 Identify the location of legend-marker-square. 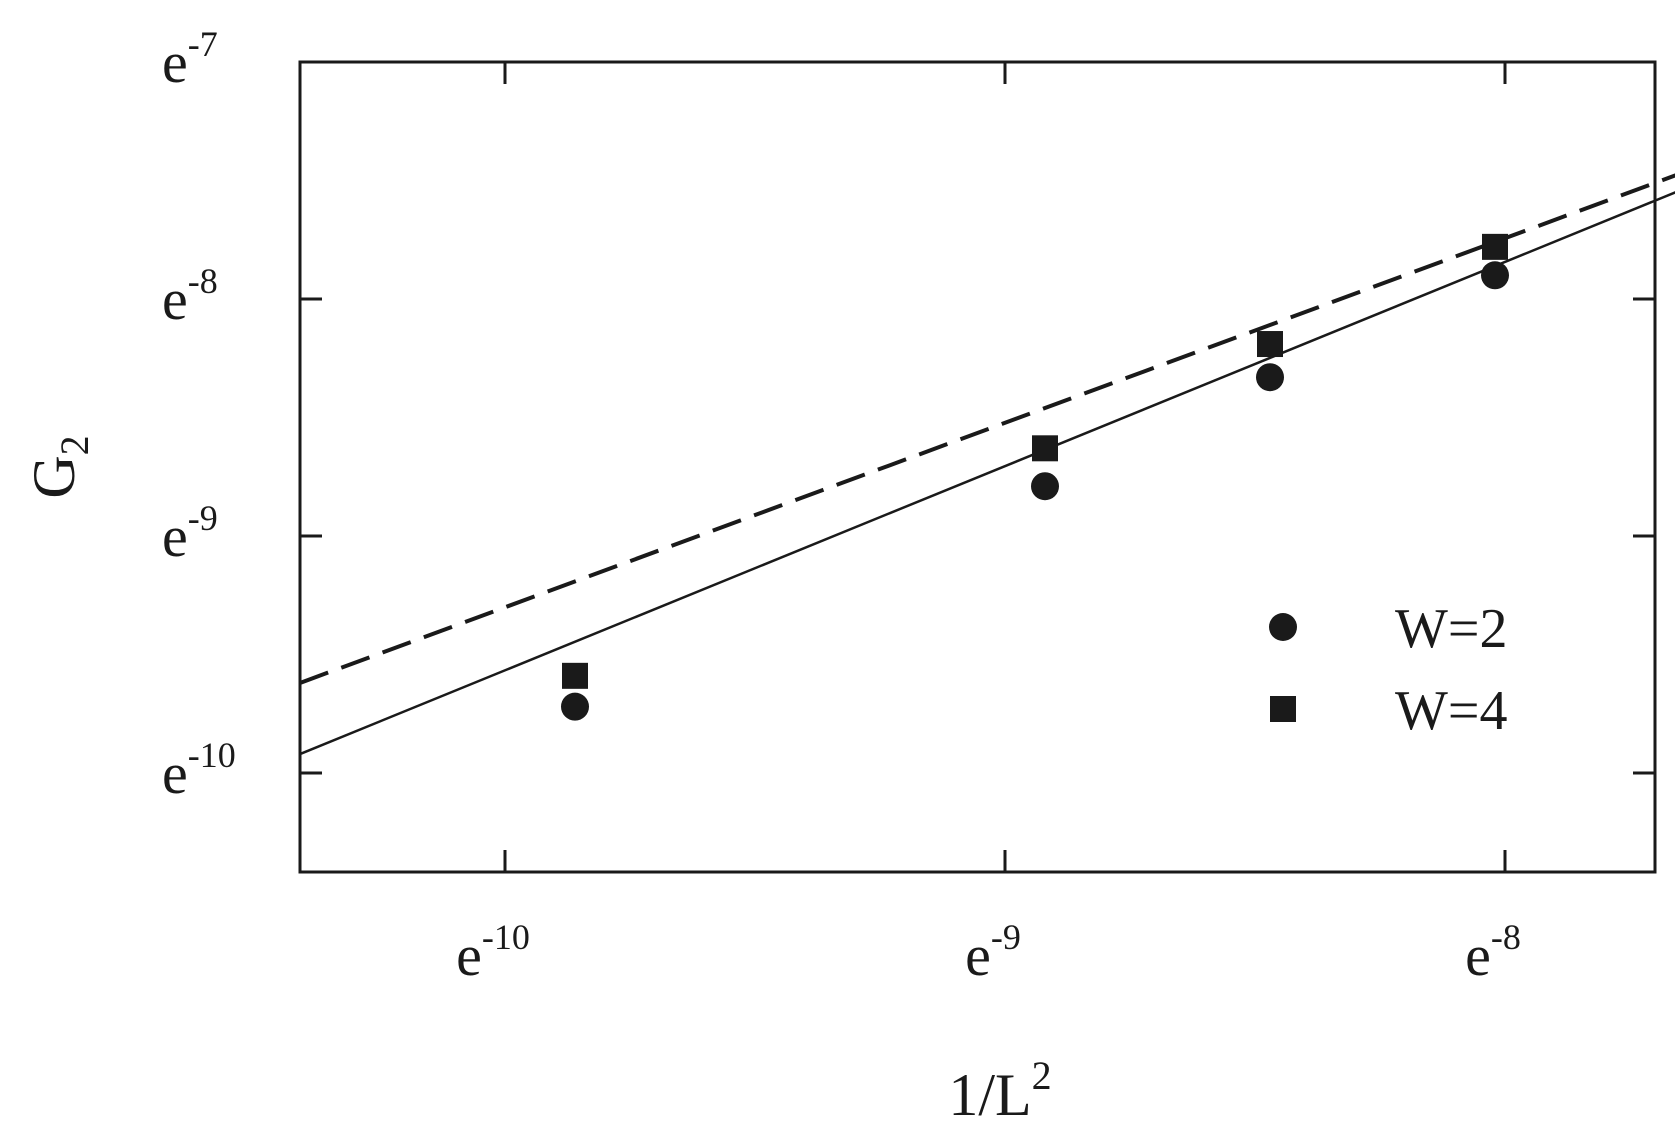
(1283, 709).